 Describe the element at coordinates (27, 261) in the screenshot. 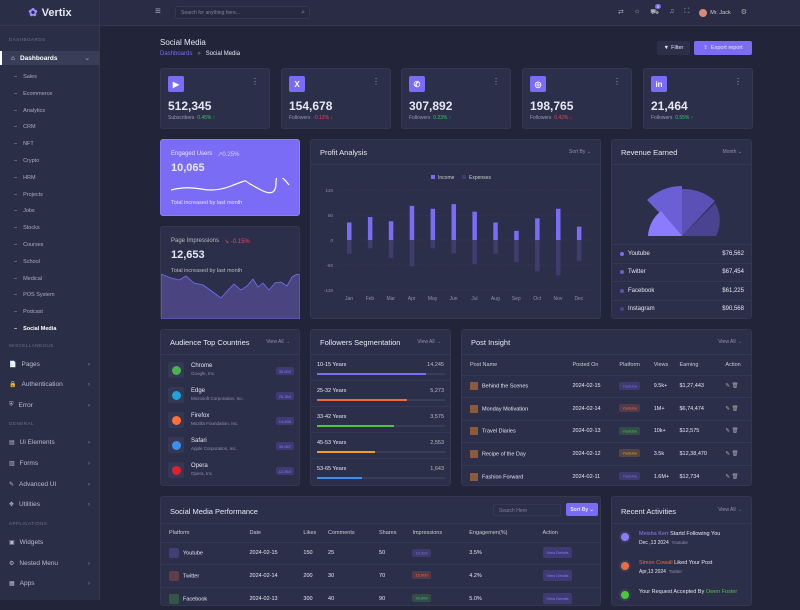

I see `sidebar-subitem: – School` at that location.